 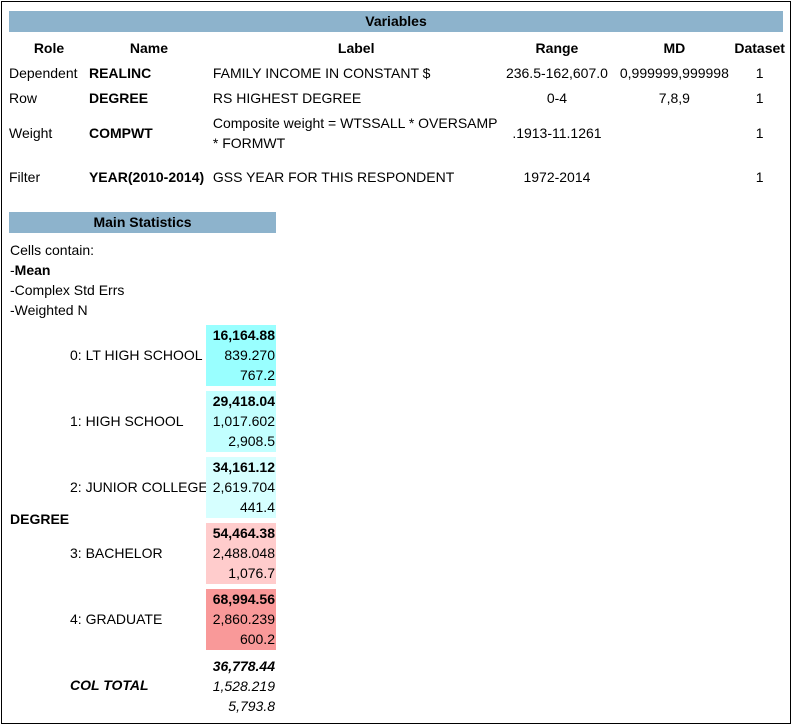 What do you see at coordinates (251, 573) in the screenshot?
I see `cell-n: 1,076.7` at bounding box center [251, 573].